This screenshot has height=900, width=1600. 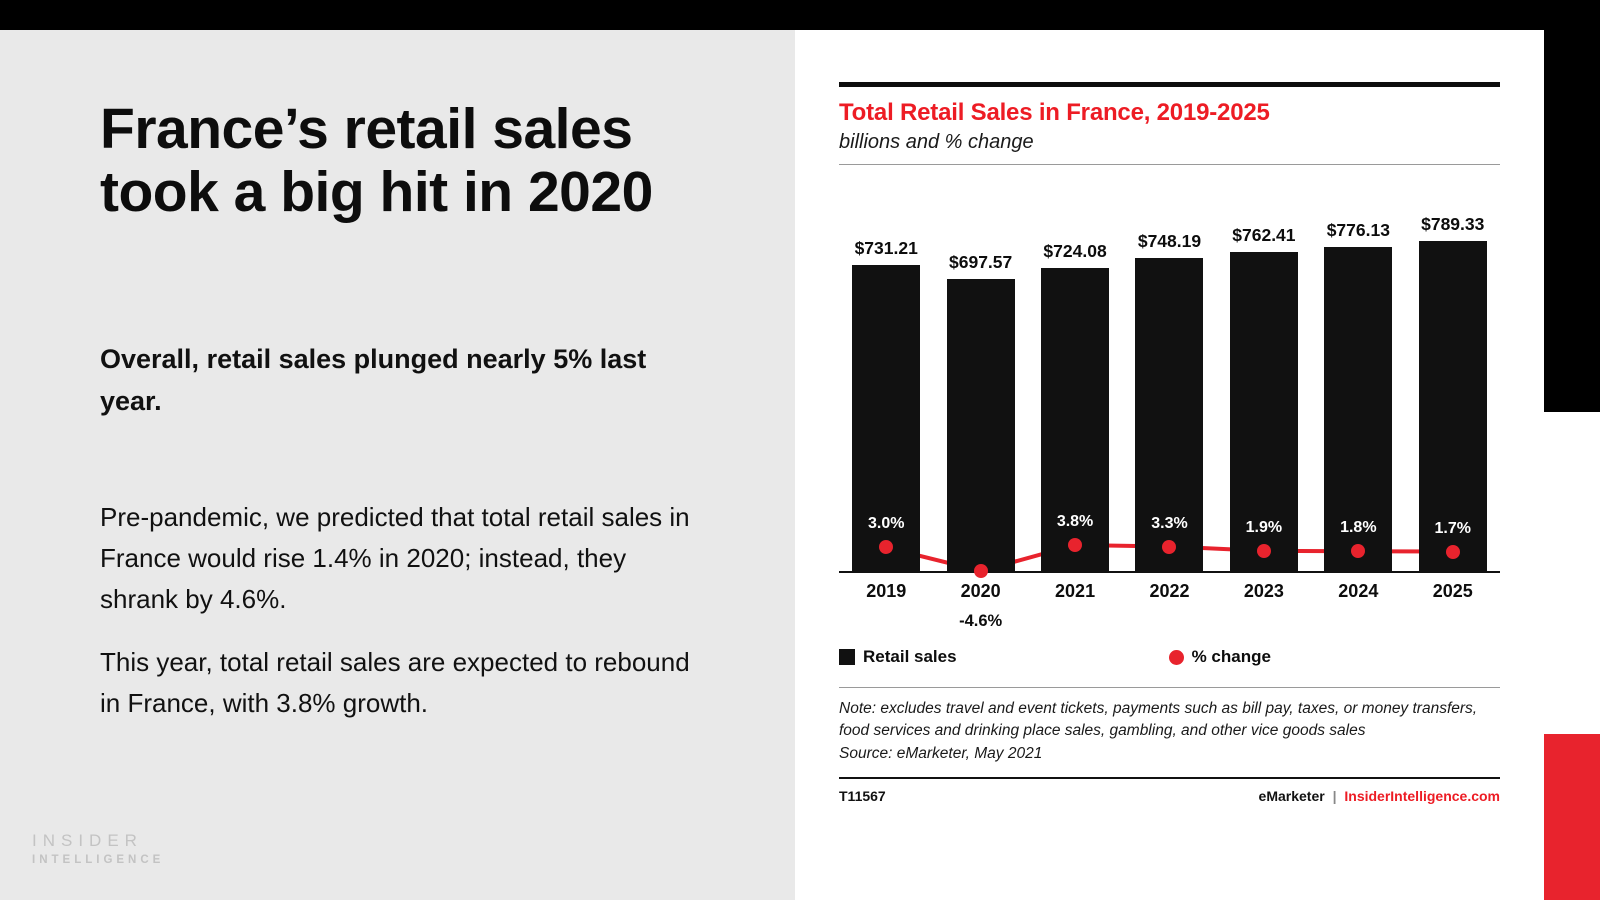 I want to click on logo-line-1: INSIDER, so click(x=87, y=840).